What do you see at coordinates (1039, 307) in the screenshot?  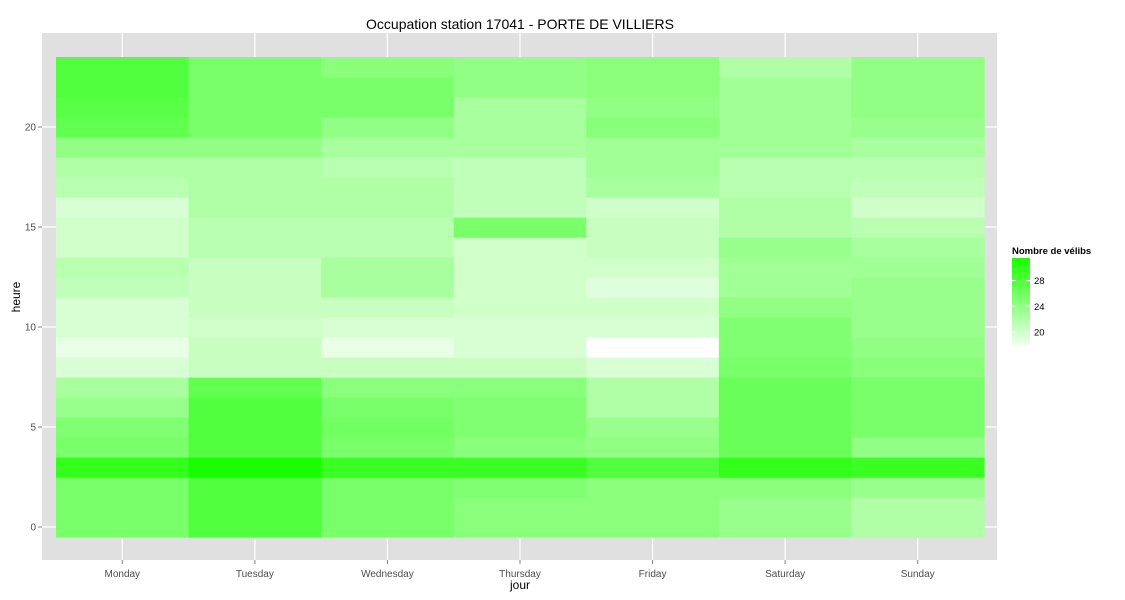 I see `legend-tick-label: 24` at bounding box center [1039, 307].